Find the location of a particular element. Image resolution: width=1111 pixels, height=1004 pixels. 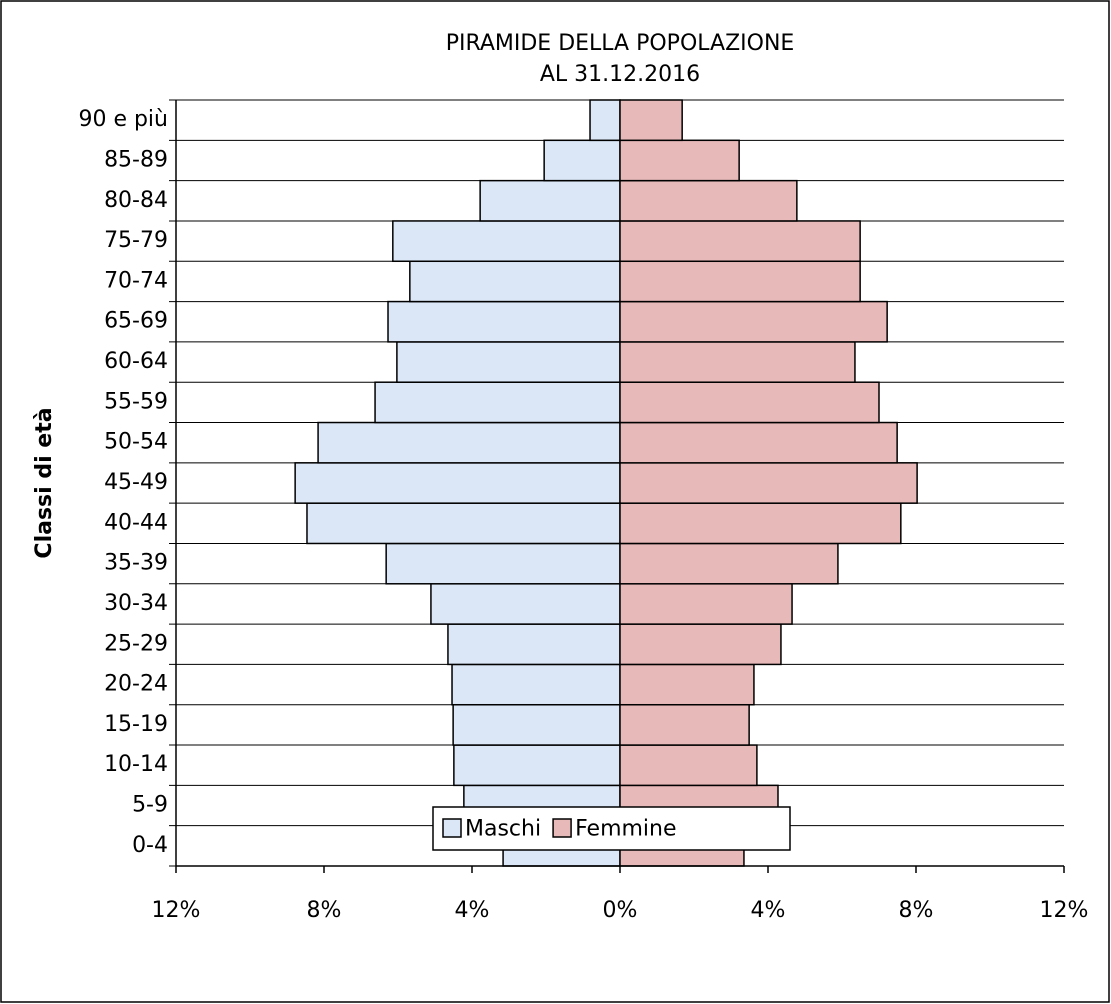

legend-box is located at coordinates (611, 828).